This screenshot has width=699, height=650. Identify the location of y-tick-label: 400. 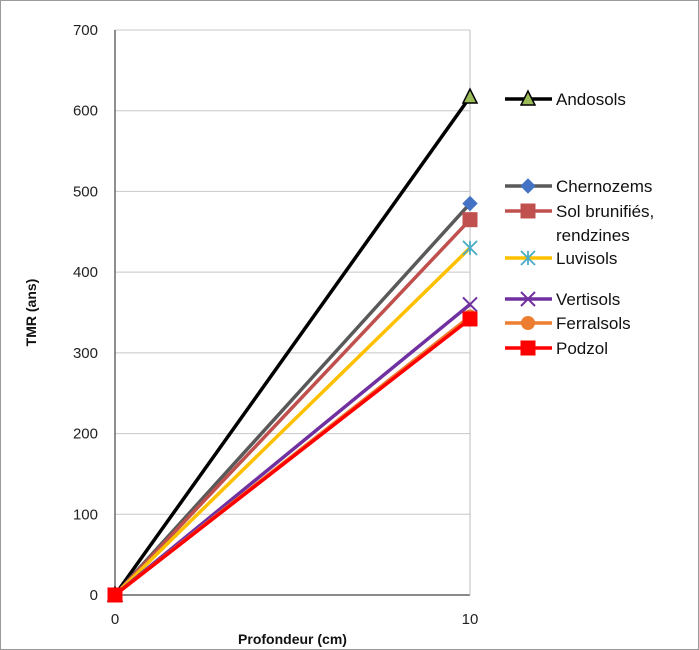
(85, 272).